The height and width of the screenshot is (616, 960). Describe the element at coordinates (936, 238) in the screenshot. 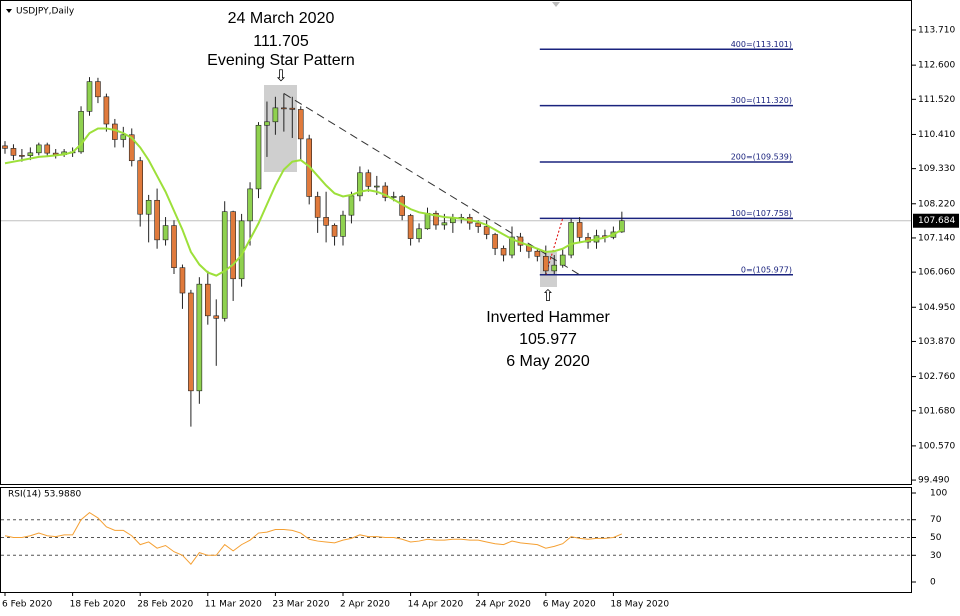

I see `y-tick-label: 107.140` at that location.